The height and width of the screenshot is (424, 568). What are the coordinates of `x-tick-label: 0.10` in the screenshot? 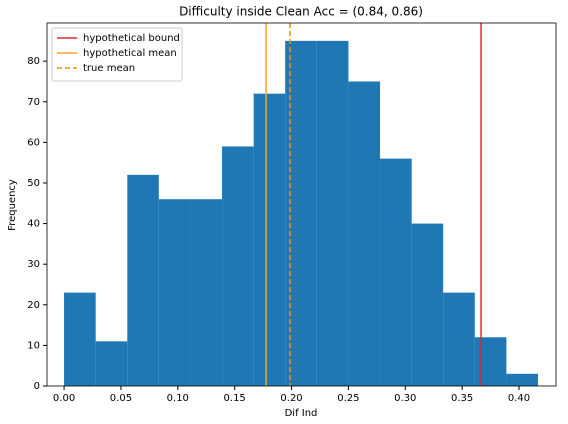 It's located at (178, 398).